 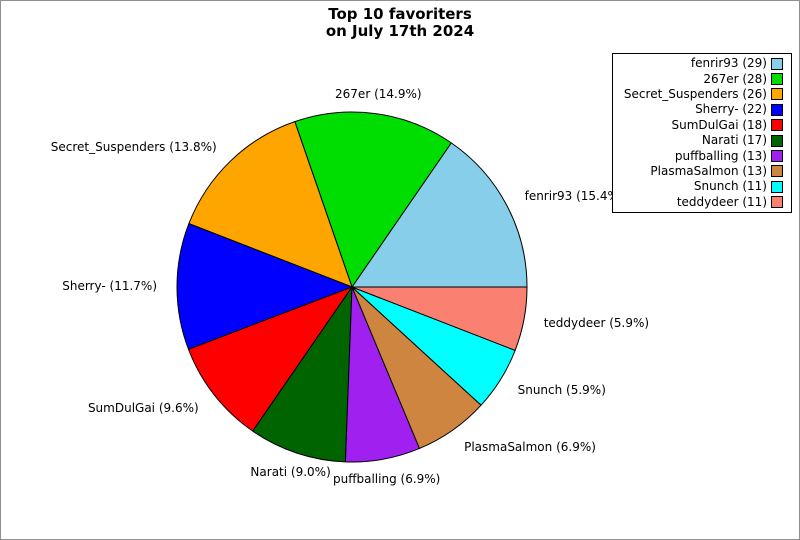 I want to click on legend-label: 267er (28), so click(x=735, y=78).